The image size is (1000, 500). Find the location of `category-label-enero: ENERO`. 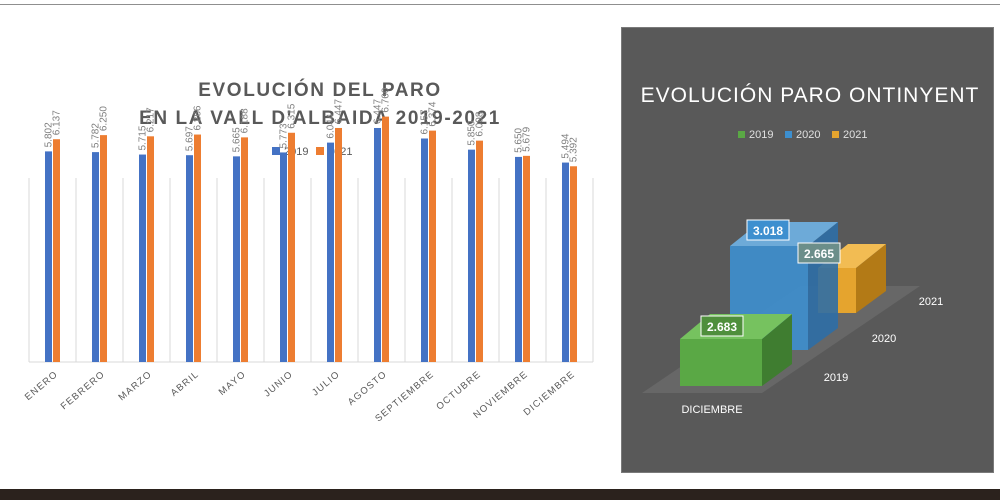

category-label-enero: ENERO is located at coordinates (42, 386).